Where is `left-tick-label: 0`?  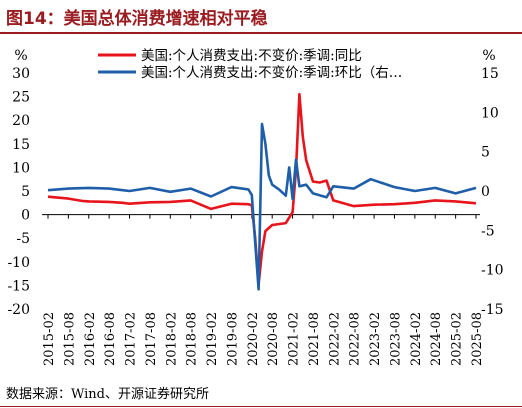
left-tick-label: 0 is located at coordinates (25, 216).